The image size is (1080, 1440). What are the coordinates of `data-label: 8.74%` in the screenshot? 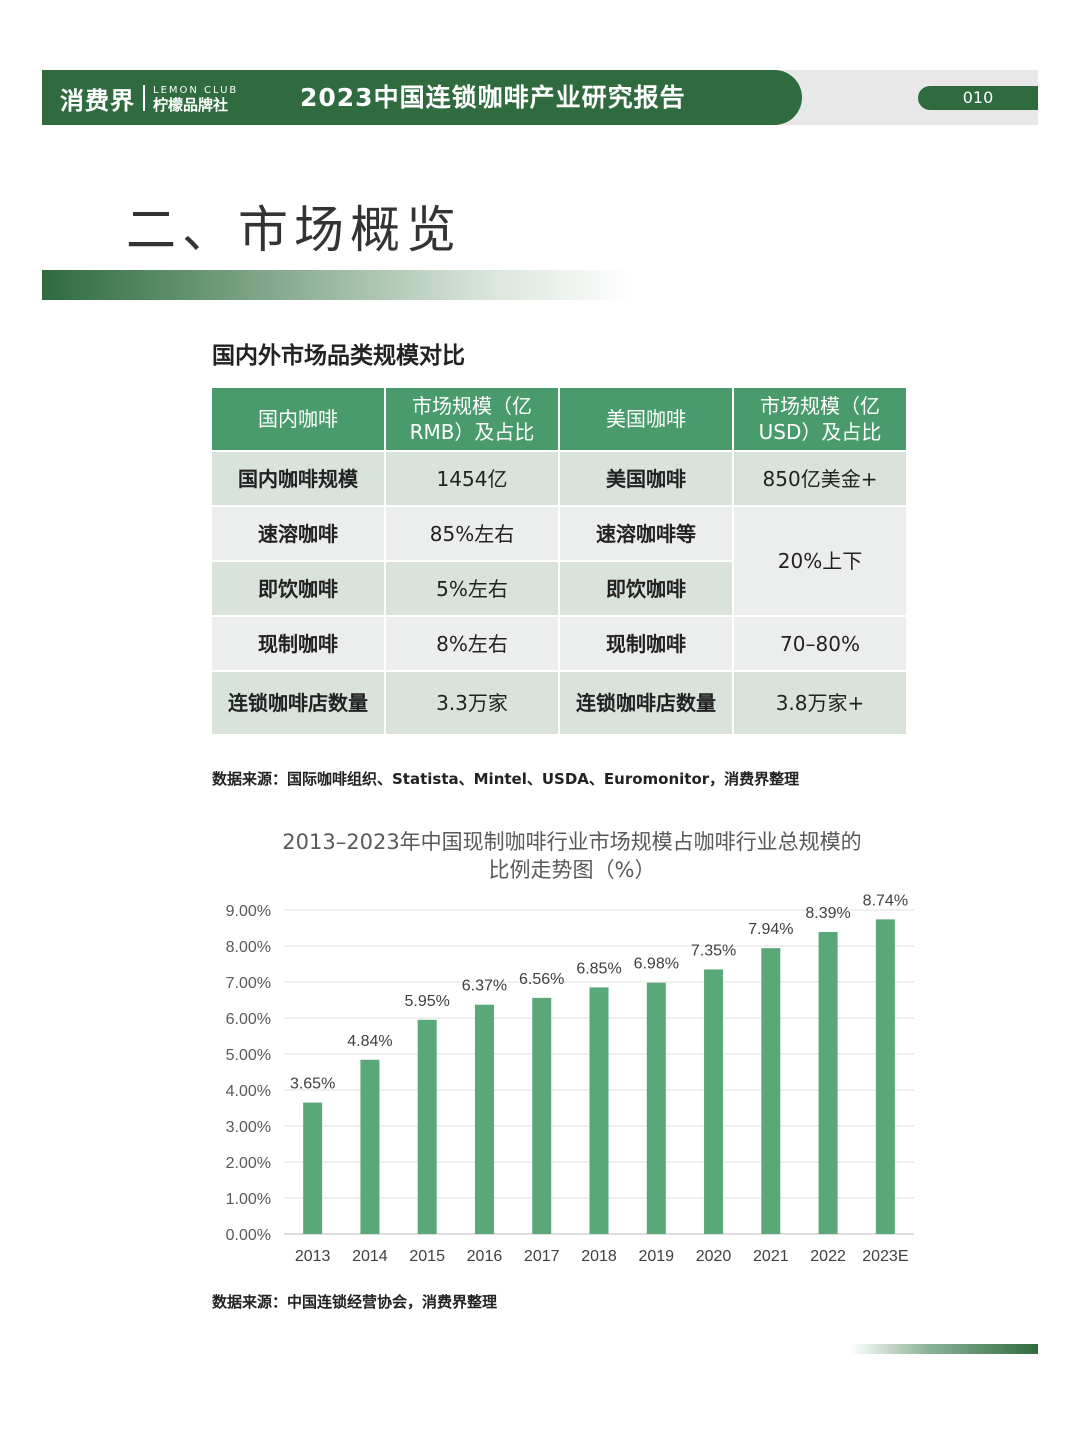 It's located at (885, 900).